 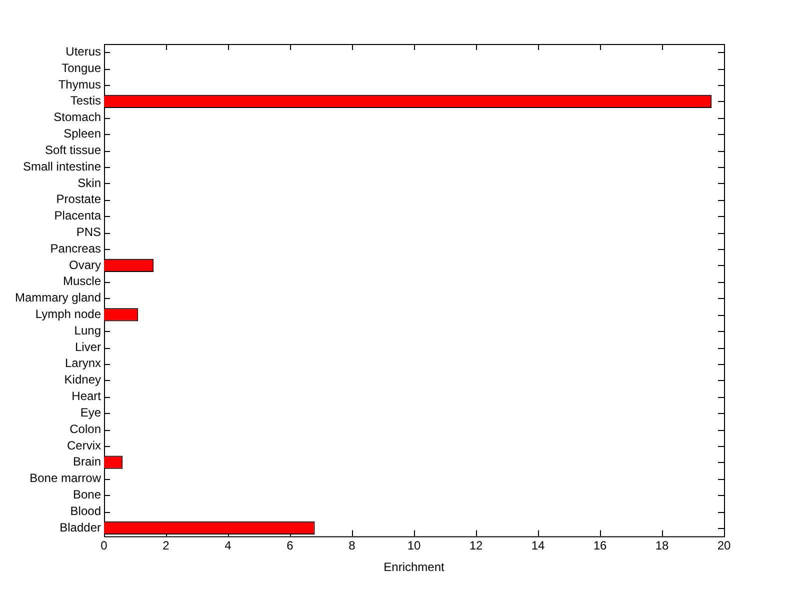 I want to click on x-axis-title: Enrichment, so click(x=415, y=567).